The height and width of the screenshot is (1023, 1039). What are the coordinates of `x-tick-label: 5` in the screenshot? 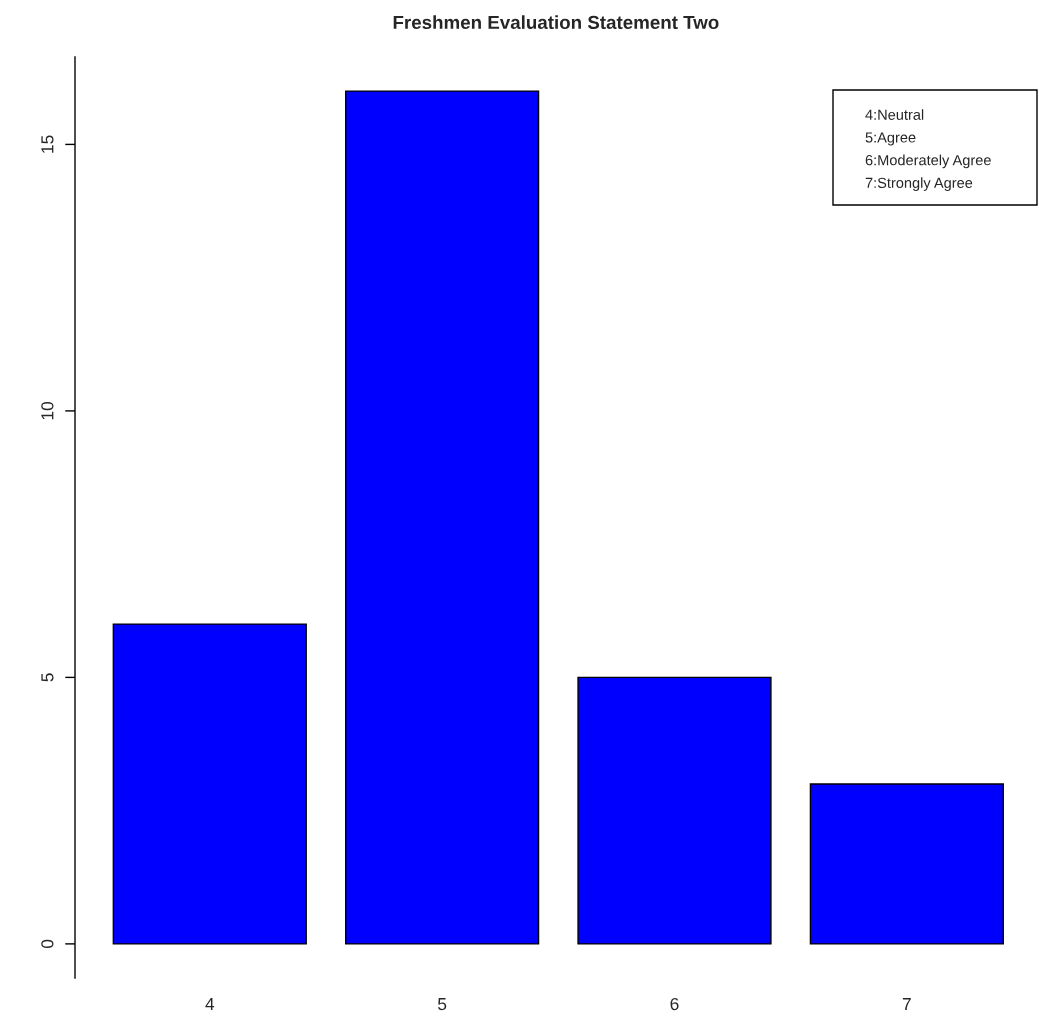 It's located at (442, 1004).